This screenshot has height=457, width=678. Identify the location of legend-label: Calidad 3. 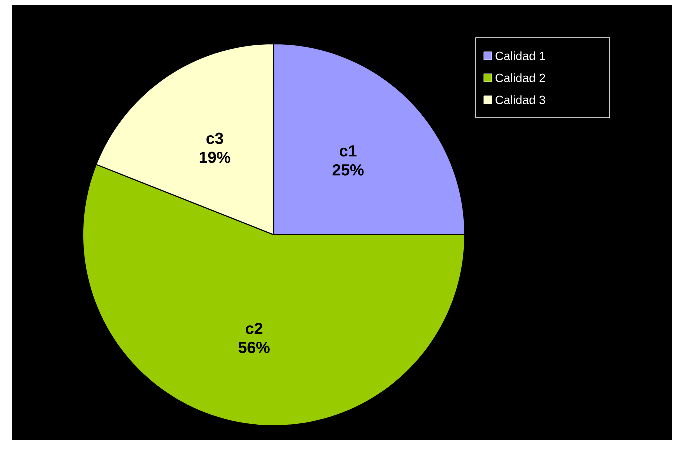
(521, 100).